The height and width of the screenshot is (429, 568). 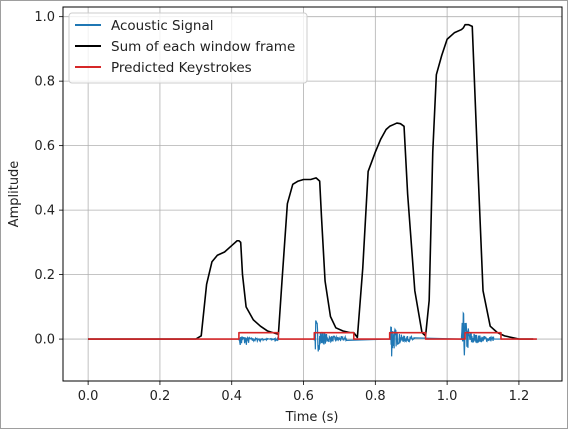 I want to click on x-tick-label: 1.2, so click(x=519, y=396).